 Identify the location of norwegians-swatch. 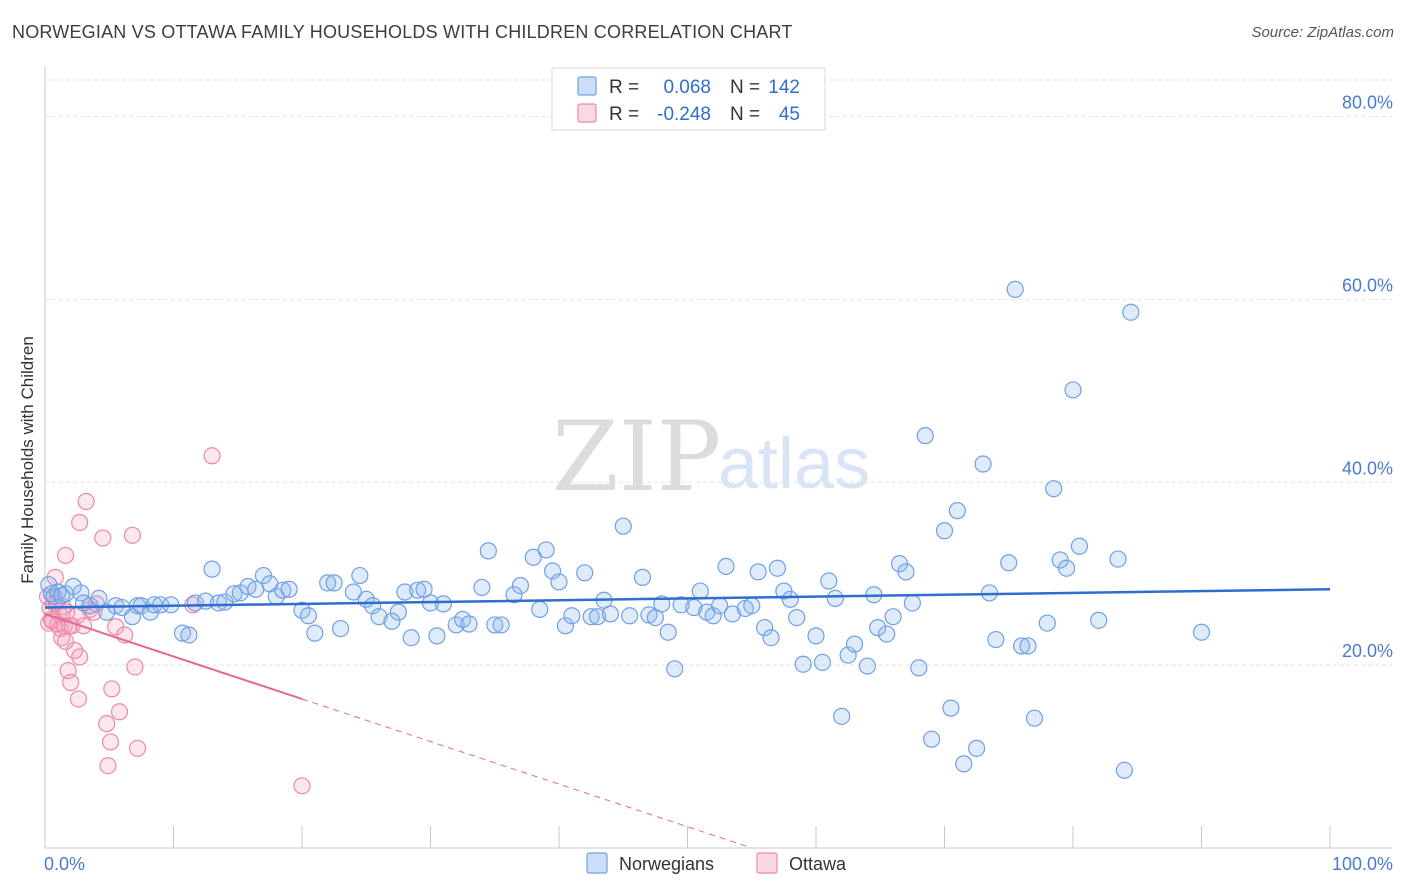
(587, 86).